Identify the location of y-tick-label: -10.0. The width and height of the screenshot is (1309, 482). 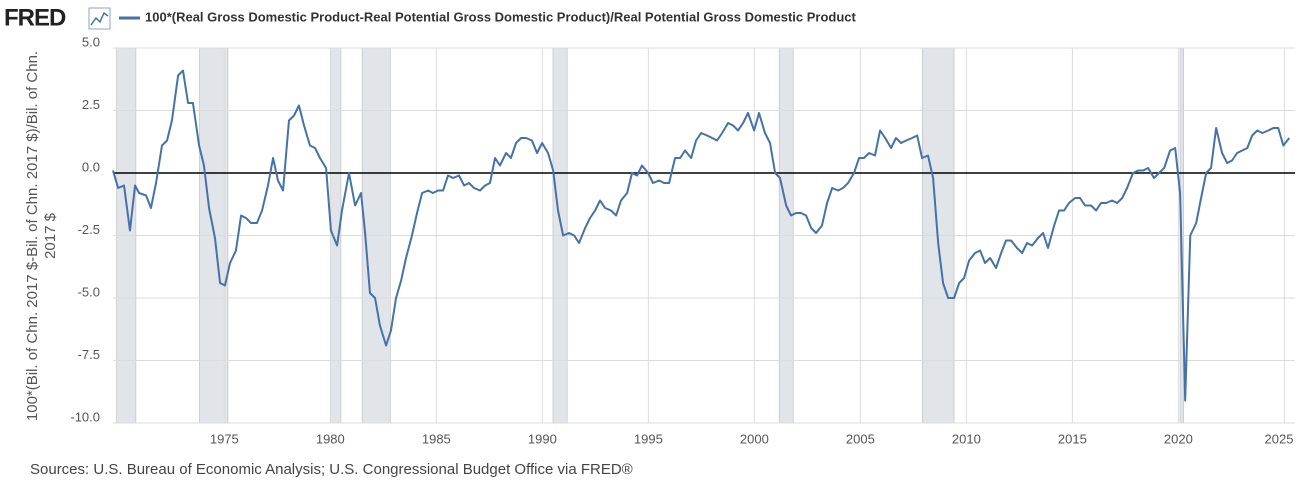
(85, 416).